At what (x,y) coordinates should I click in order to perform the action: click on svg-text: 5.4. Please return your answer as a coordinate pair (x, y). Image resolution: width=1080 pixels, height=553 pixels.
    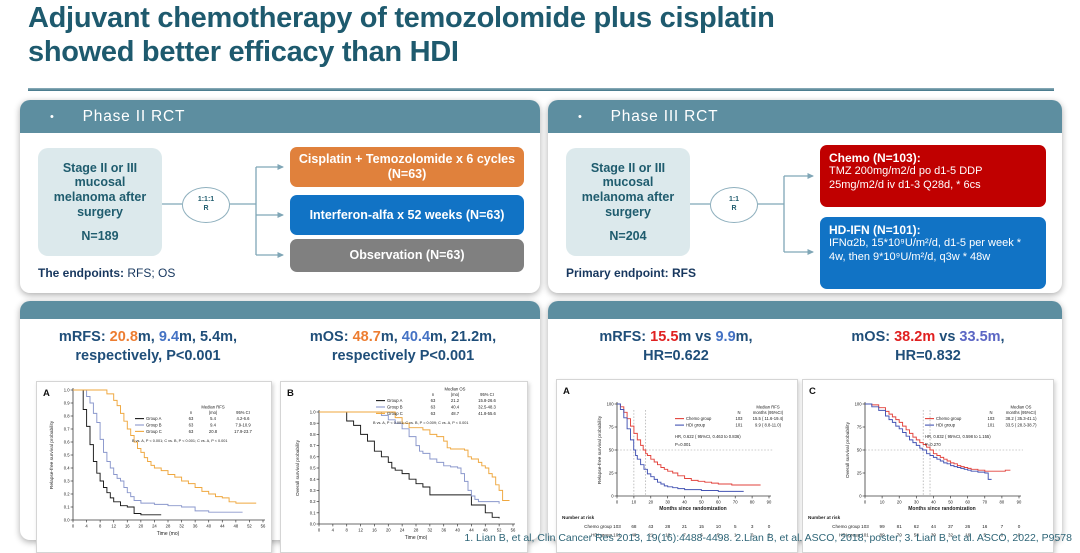
    Looking at the image, I should click on (213, 418).